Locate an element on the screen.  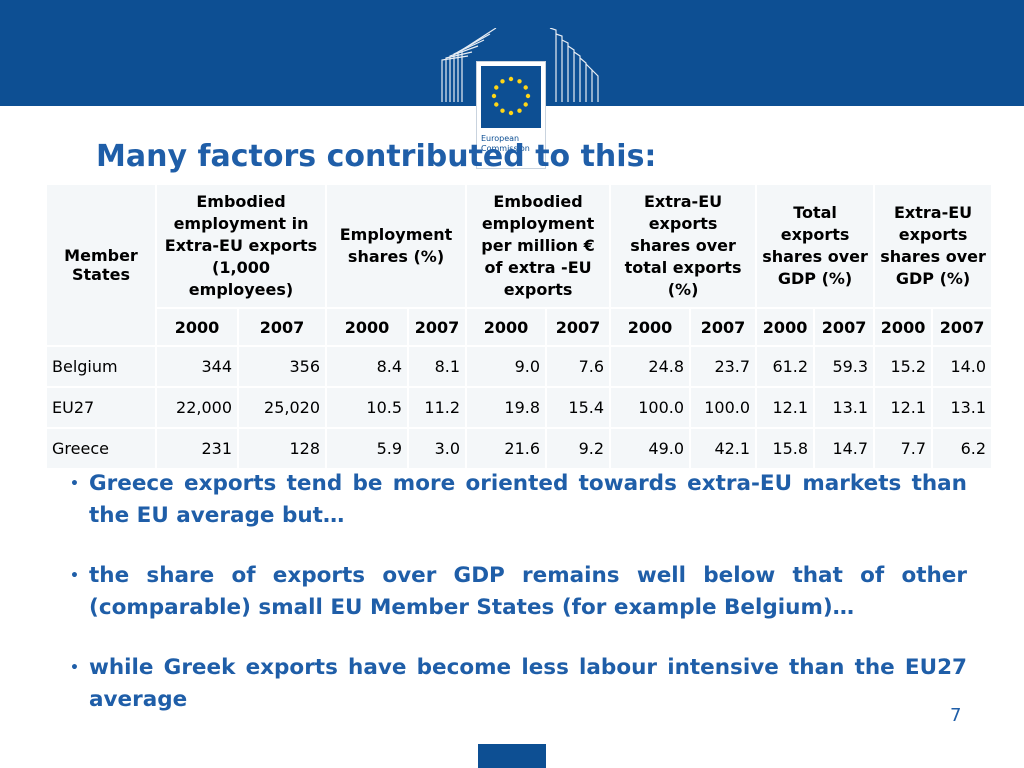
value-cell: 9.0 is located at coordinates (506, 366).